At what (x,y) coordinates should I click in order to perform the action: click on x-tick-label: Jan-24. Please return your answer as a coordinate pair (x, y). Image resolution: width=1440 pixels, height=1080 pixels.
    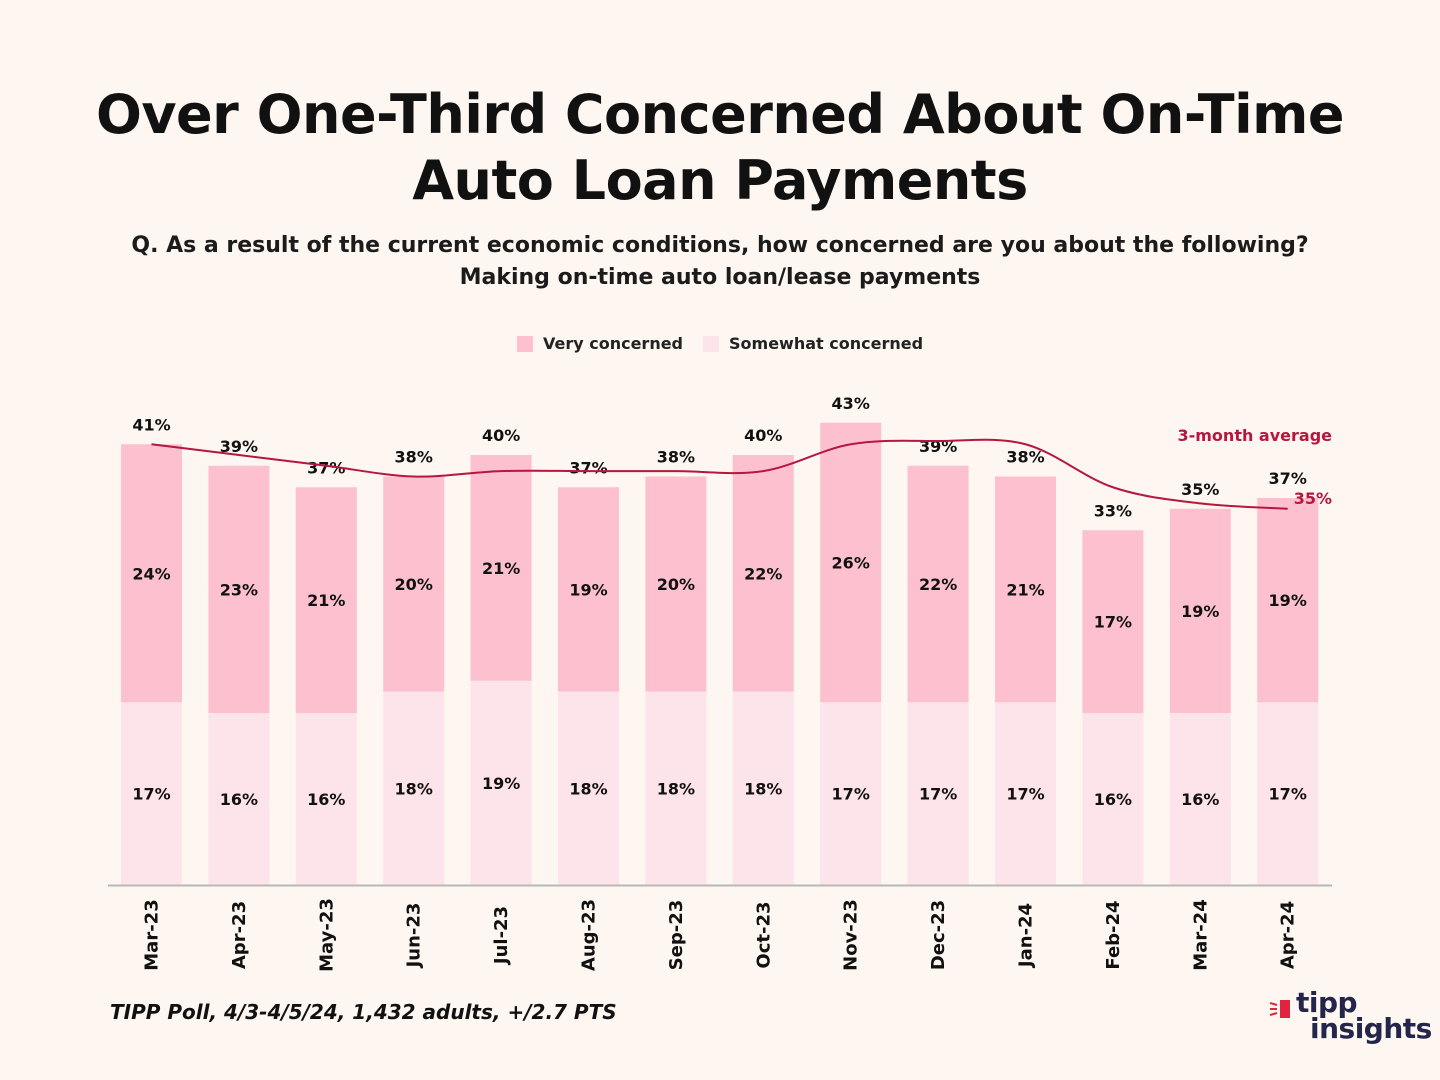
    Looking at the image, I should click on (1026, 936).